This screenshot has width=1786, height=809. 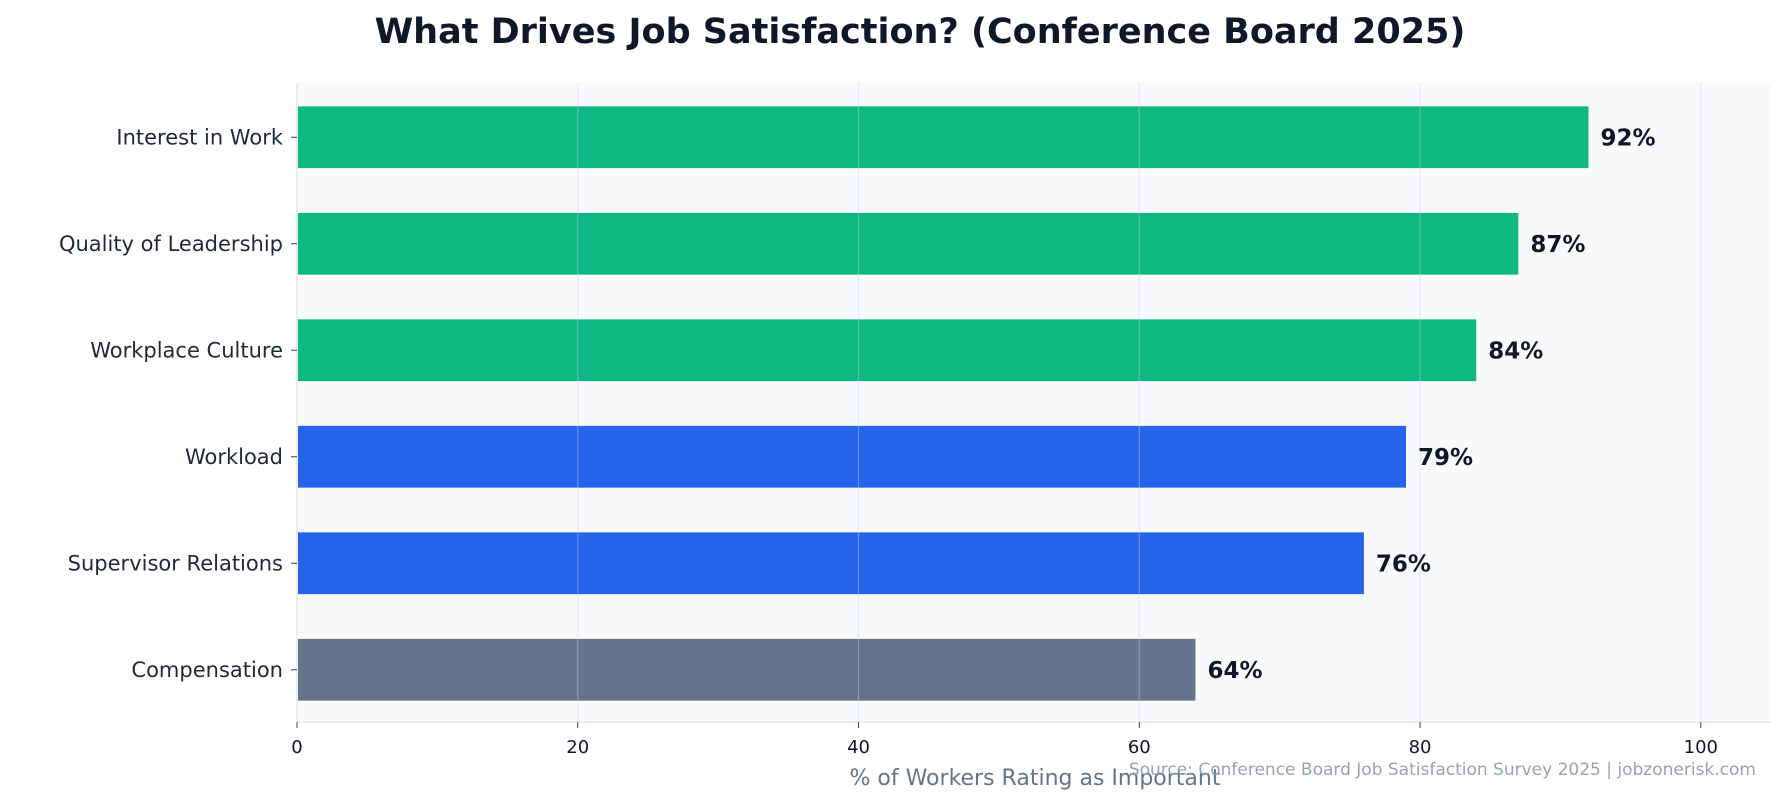 What do you see at coordinates (296, 747) in the screenshot?
I see `x-tick-label: 0` at bounding box center [296, 747].